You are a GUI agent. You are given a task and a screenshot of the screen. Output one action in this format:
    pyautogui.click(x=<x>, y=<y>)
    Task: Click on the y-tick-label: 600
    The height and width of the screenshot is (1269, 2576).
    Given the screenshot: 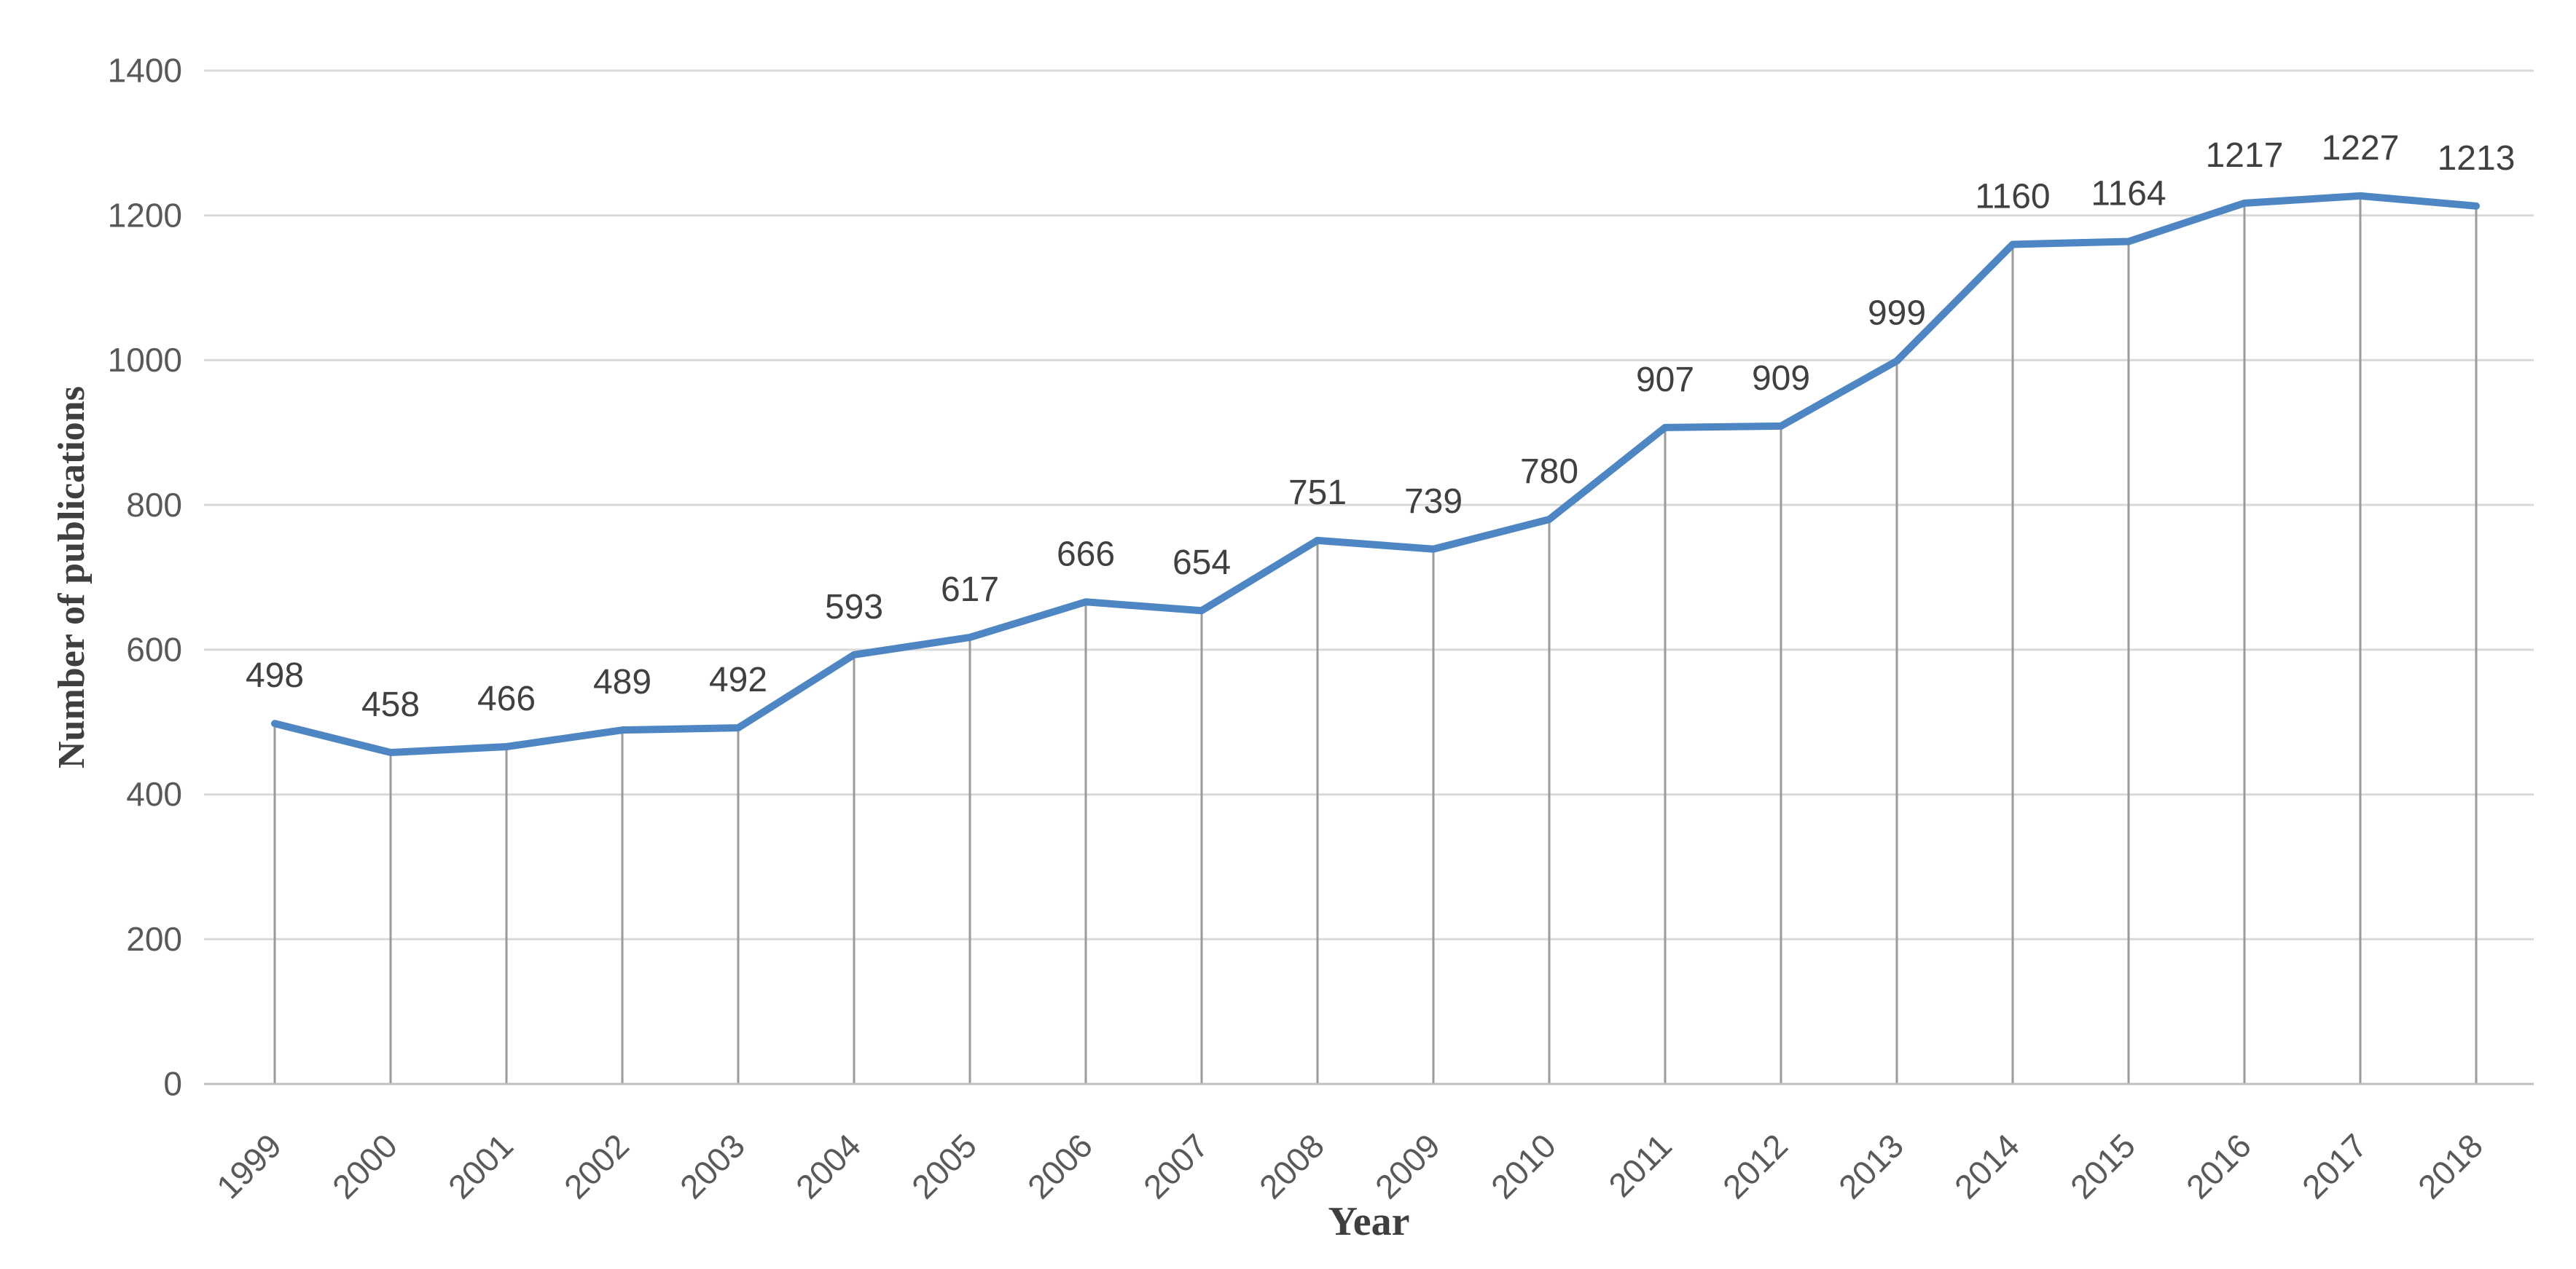 What is the action you would take?
    pyautogui.click(x=154, y=649)
    